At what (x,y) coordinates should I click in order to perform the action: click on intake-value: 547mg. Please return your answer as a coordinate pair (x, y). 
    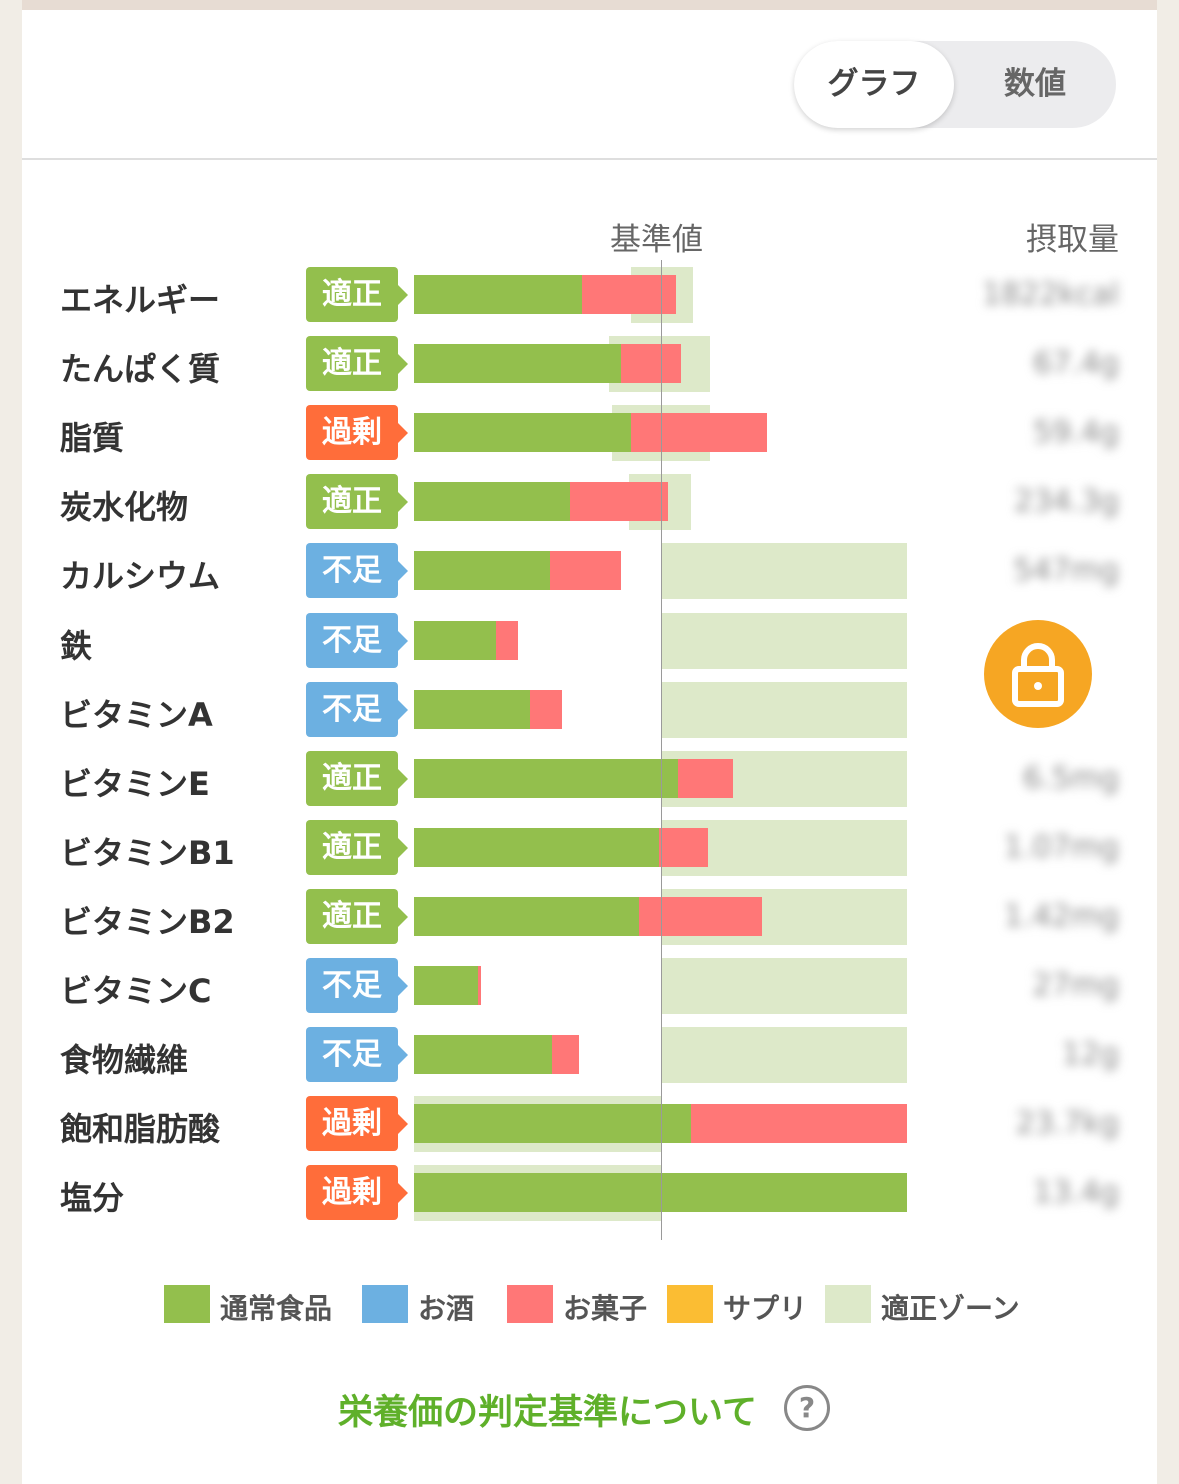
    Looking at the image, I should click on (1066, 571).